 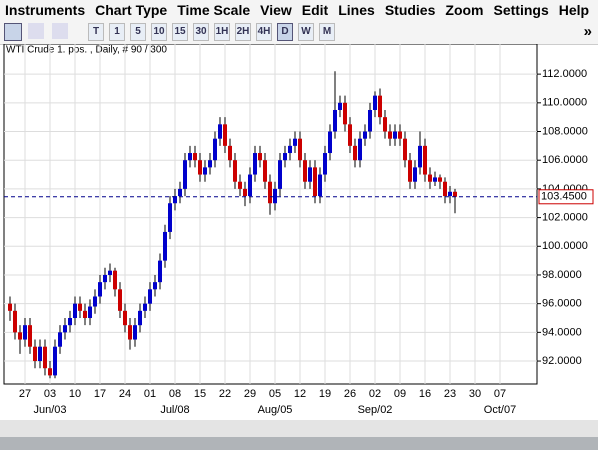 What do you see at coordinates (299, 443) in the screenshot?
I see `taskbar` at bounding box center [299, 443].